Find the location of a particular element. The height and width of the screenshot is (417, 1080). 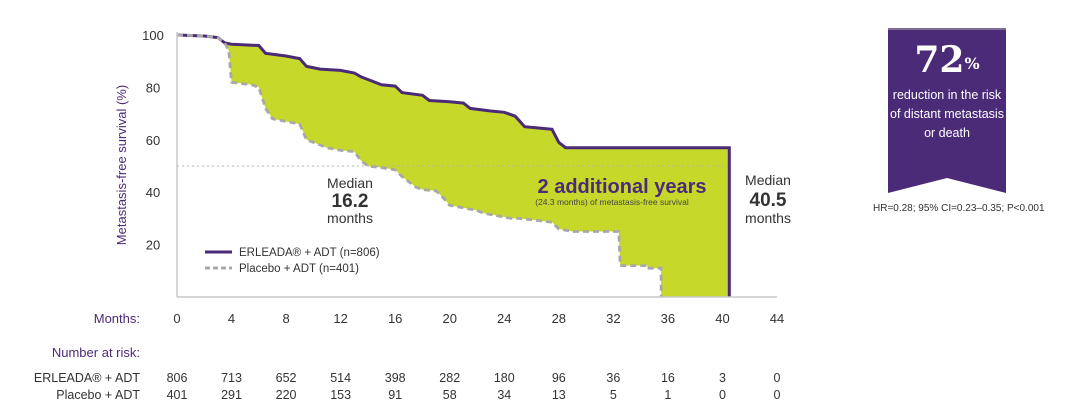

x-tick-label: 36 is located at coordinates (668, 318).